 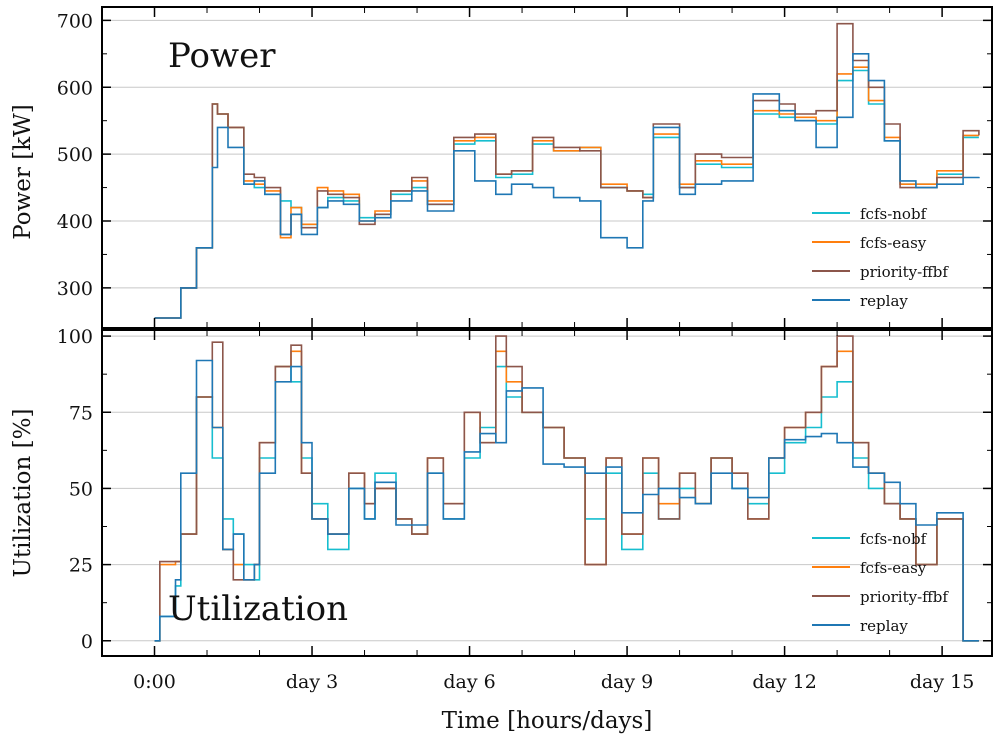 I want to click on y-tick-label: 0, so click(x=87, y=642).